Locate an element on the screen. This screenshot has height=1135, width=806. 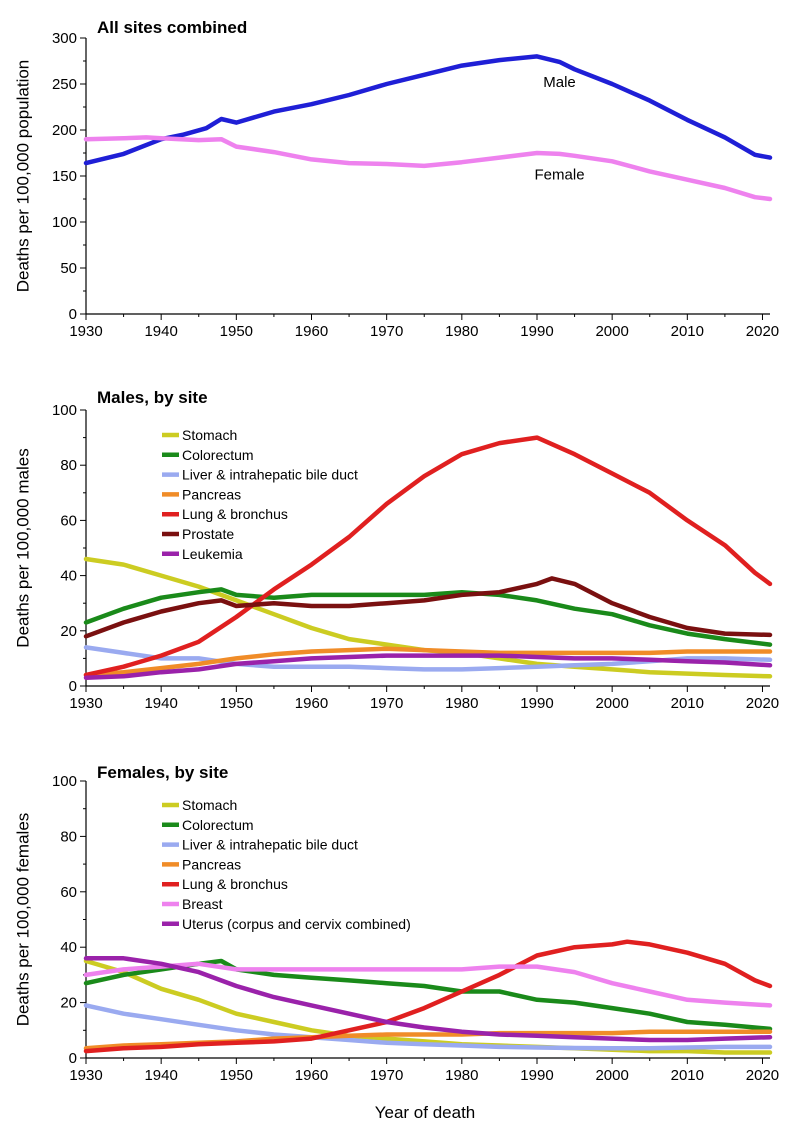
series-line-breast is located at coordinates (428, 984).